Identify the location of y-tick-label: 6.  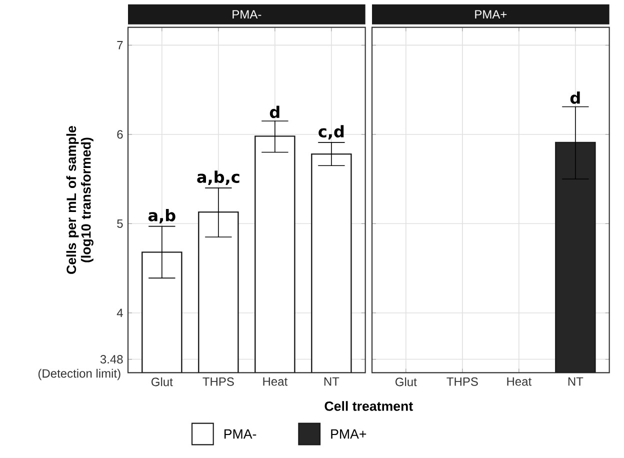
(120, 134).